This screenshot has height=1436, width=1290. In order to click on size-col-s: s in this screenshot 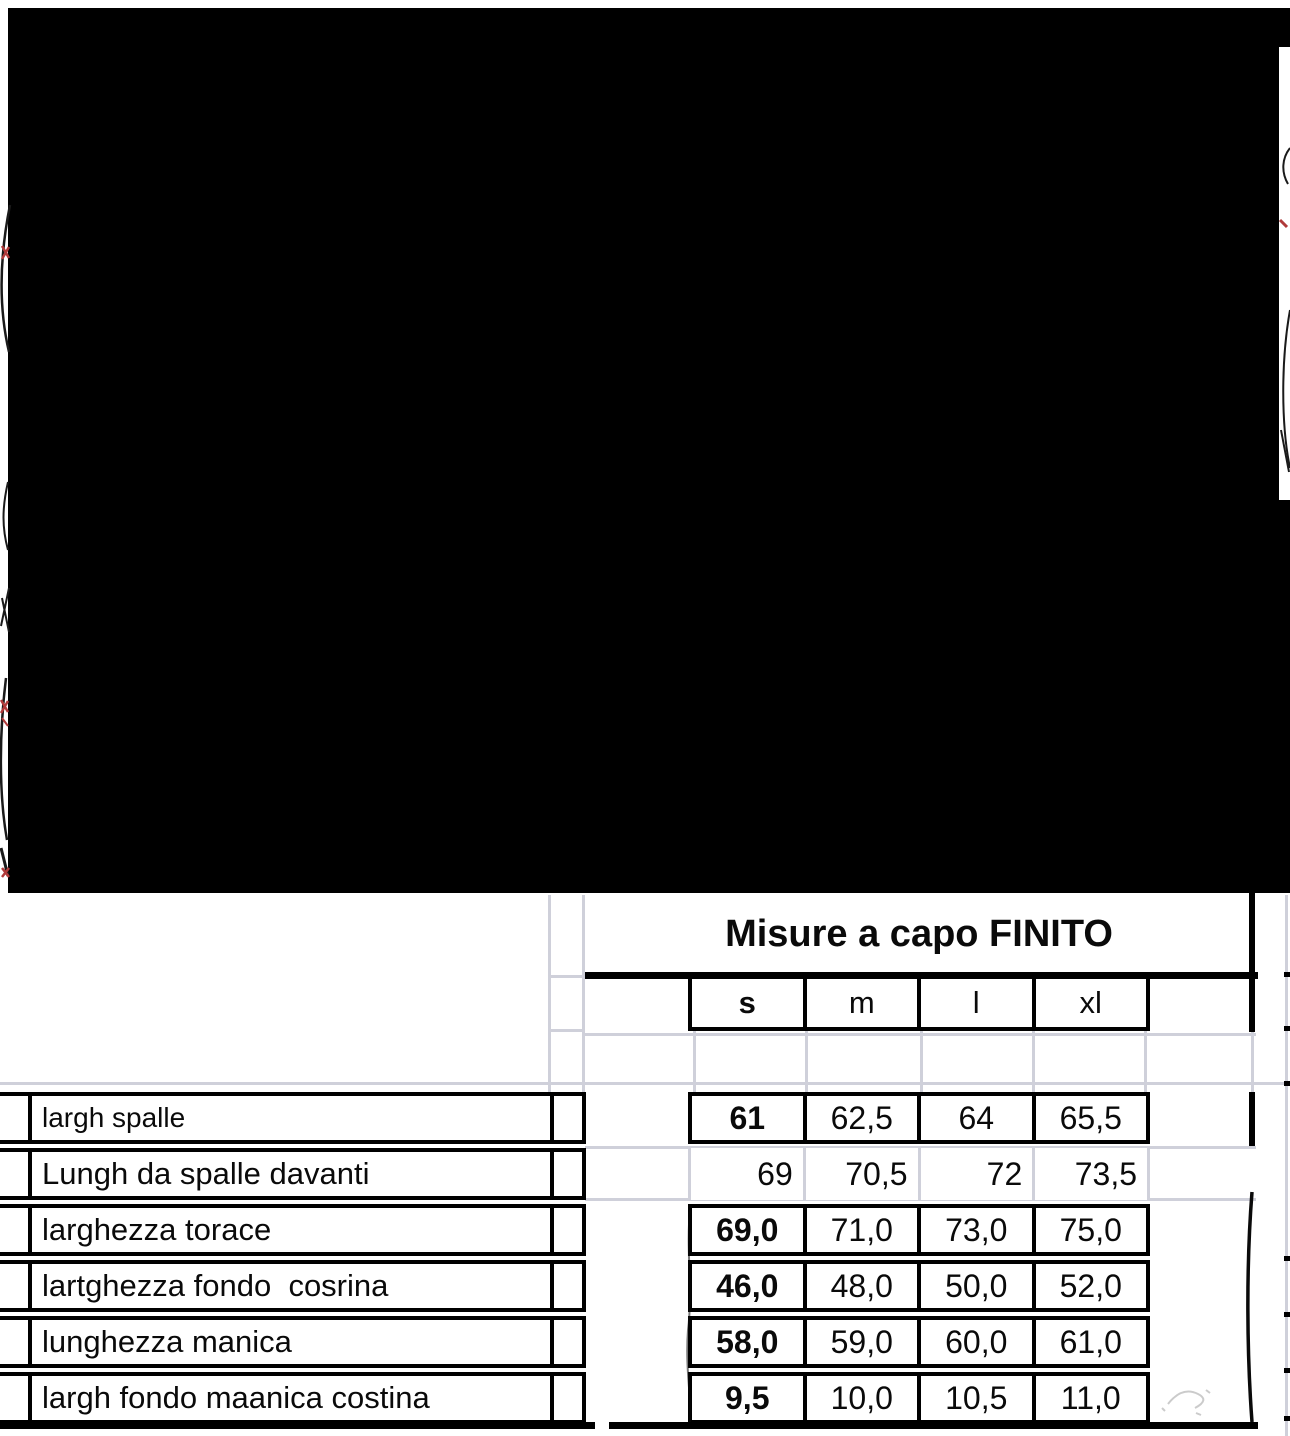, I will do `click(747, 1003)`.